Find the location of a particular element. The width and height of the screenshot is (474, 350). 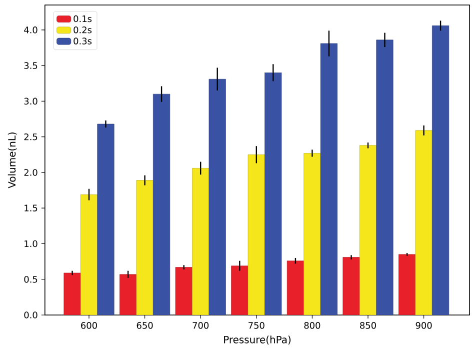

x-tick-label: 850 is located at coordinates (368, 325).